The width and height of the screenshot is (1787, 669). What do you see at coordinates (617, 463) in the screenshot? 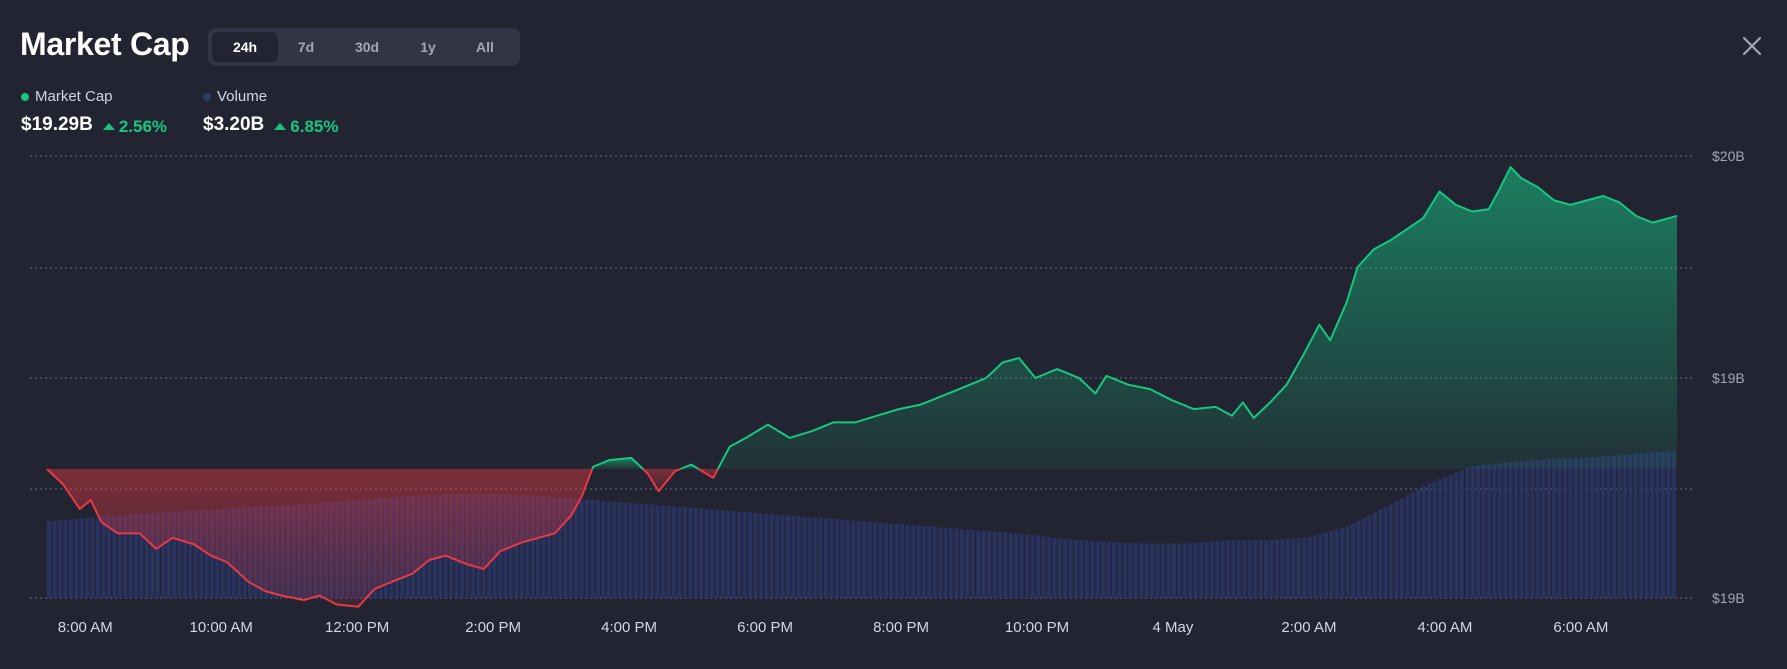
I see `market-cap-line-up` at bounding box center [617, 463].